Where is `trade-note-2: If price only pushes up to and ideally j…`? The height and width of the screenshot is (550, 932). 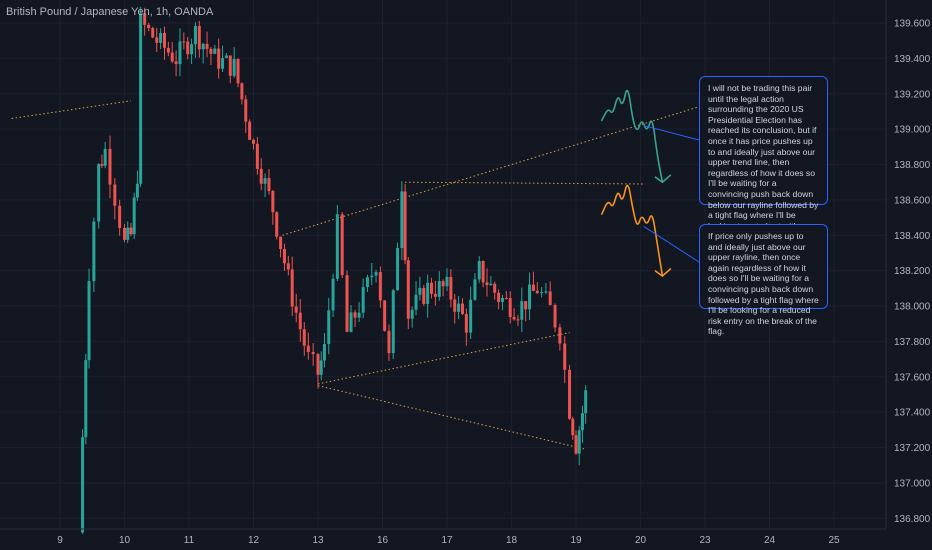
trade-note-2: If price only pushes up to and ideally j… is located at coordinates (763, 280).